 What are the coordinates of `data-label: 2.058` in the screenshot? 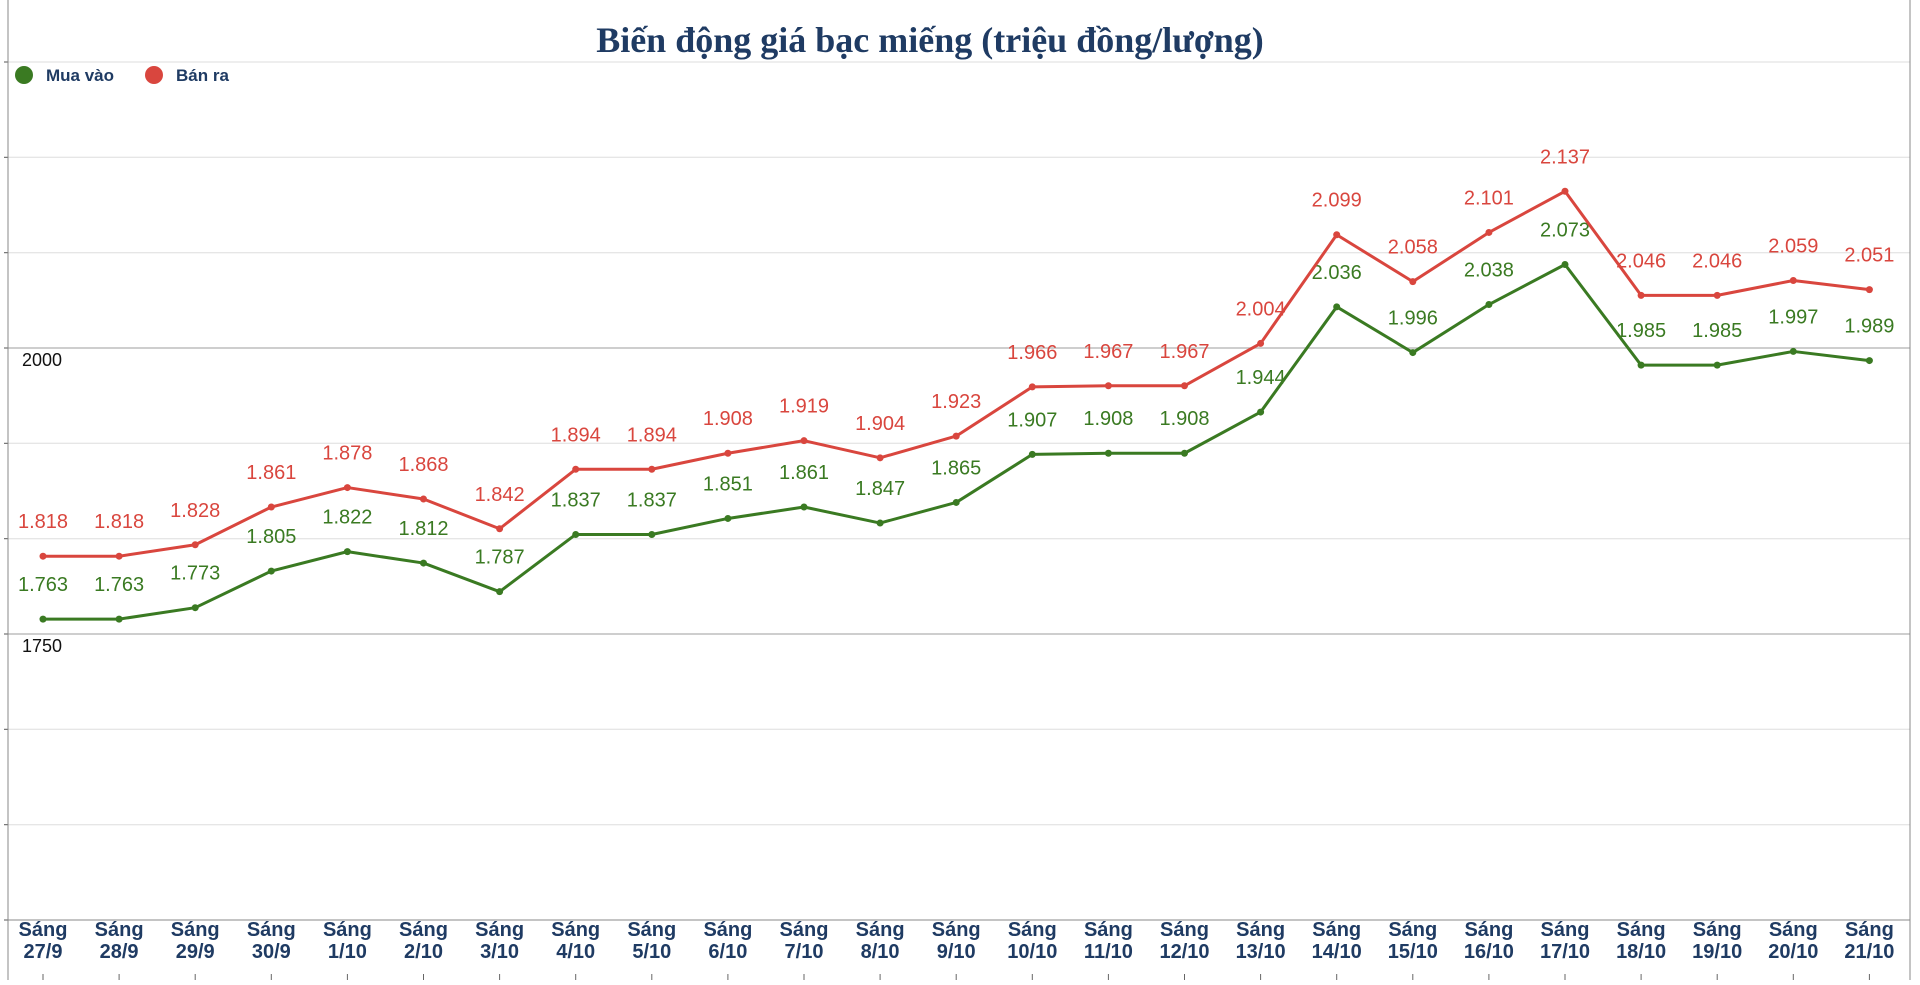 It's located at (1413, 248).